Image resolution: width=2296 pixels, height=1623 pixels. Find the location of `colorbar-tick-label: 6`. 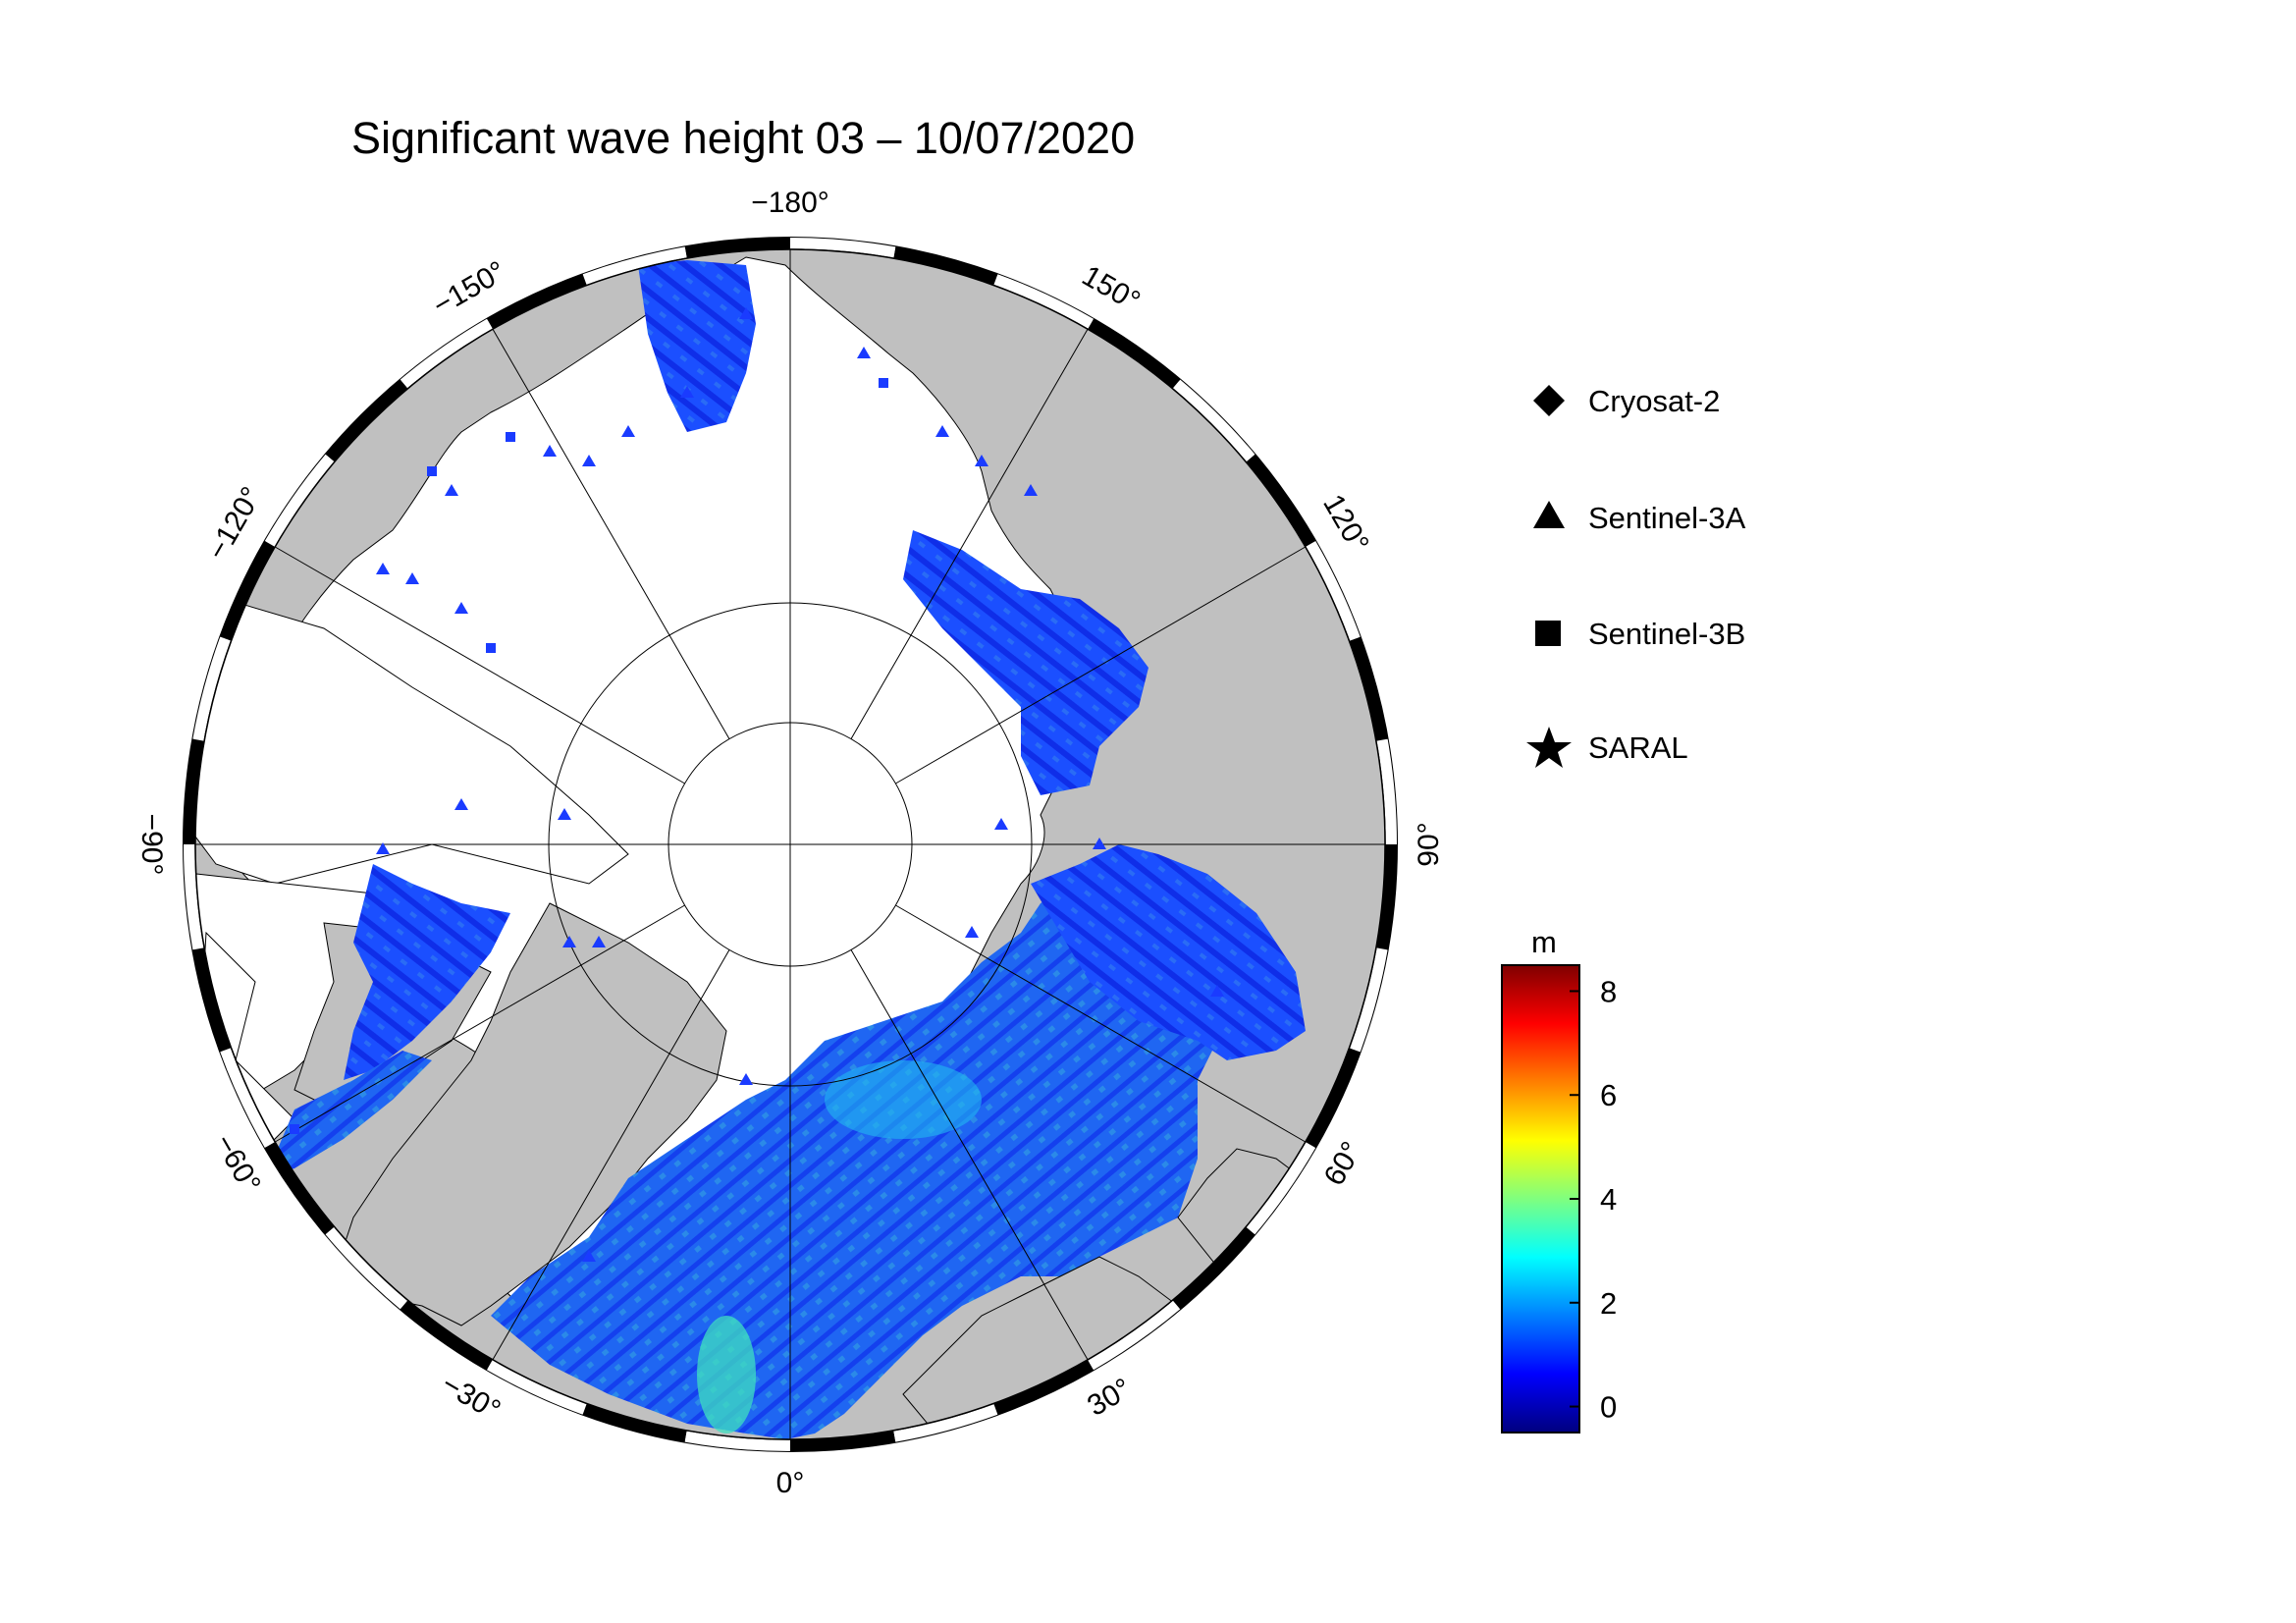

colorbar-tick-label: 6 is located at coordinates (1608, 1095).